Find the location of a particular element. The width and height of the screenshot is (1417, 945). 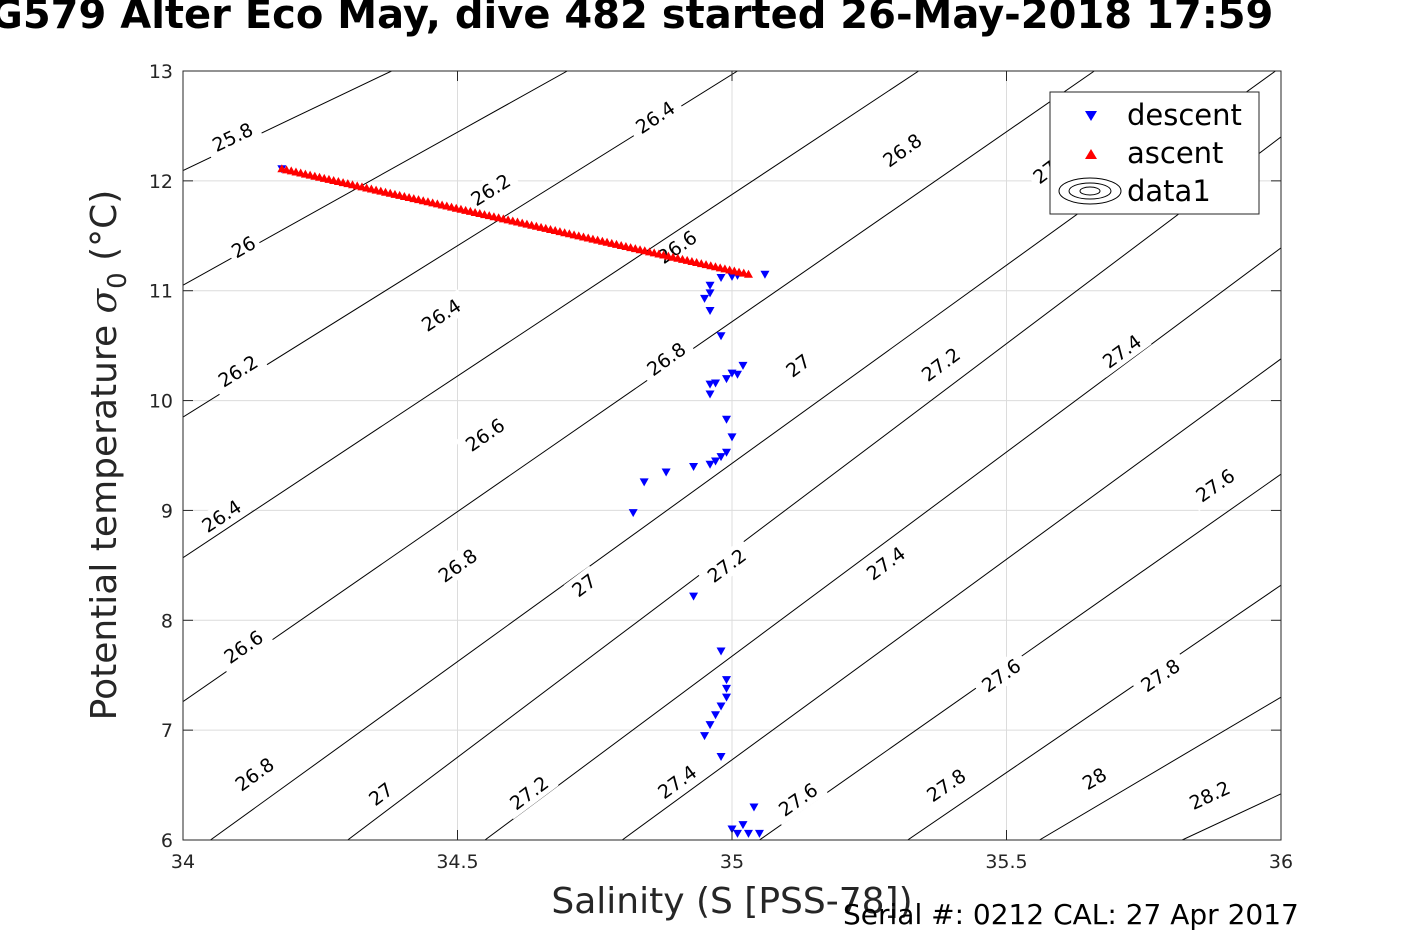

x-axis-label: Salinity (S [PSS-78]) is located at coordinates (731, 901).